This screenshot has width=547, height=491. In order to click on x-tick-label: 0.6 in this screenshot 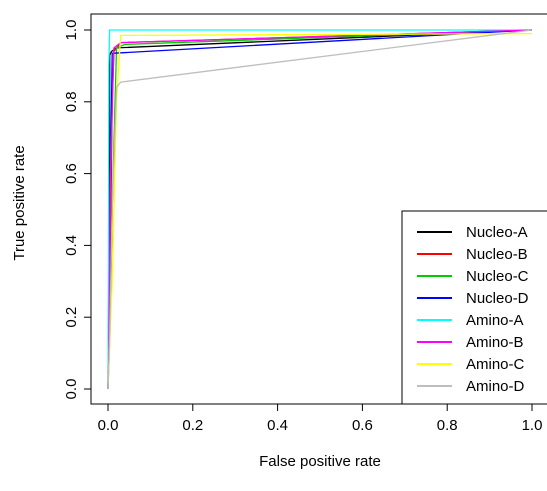, I will do `click(362, 425)`.